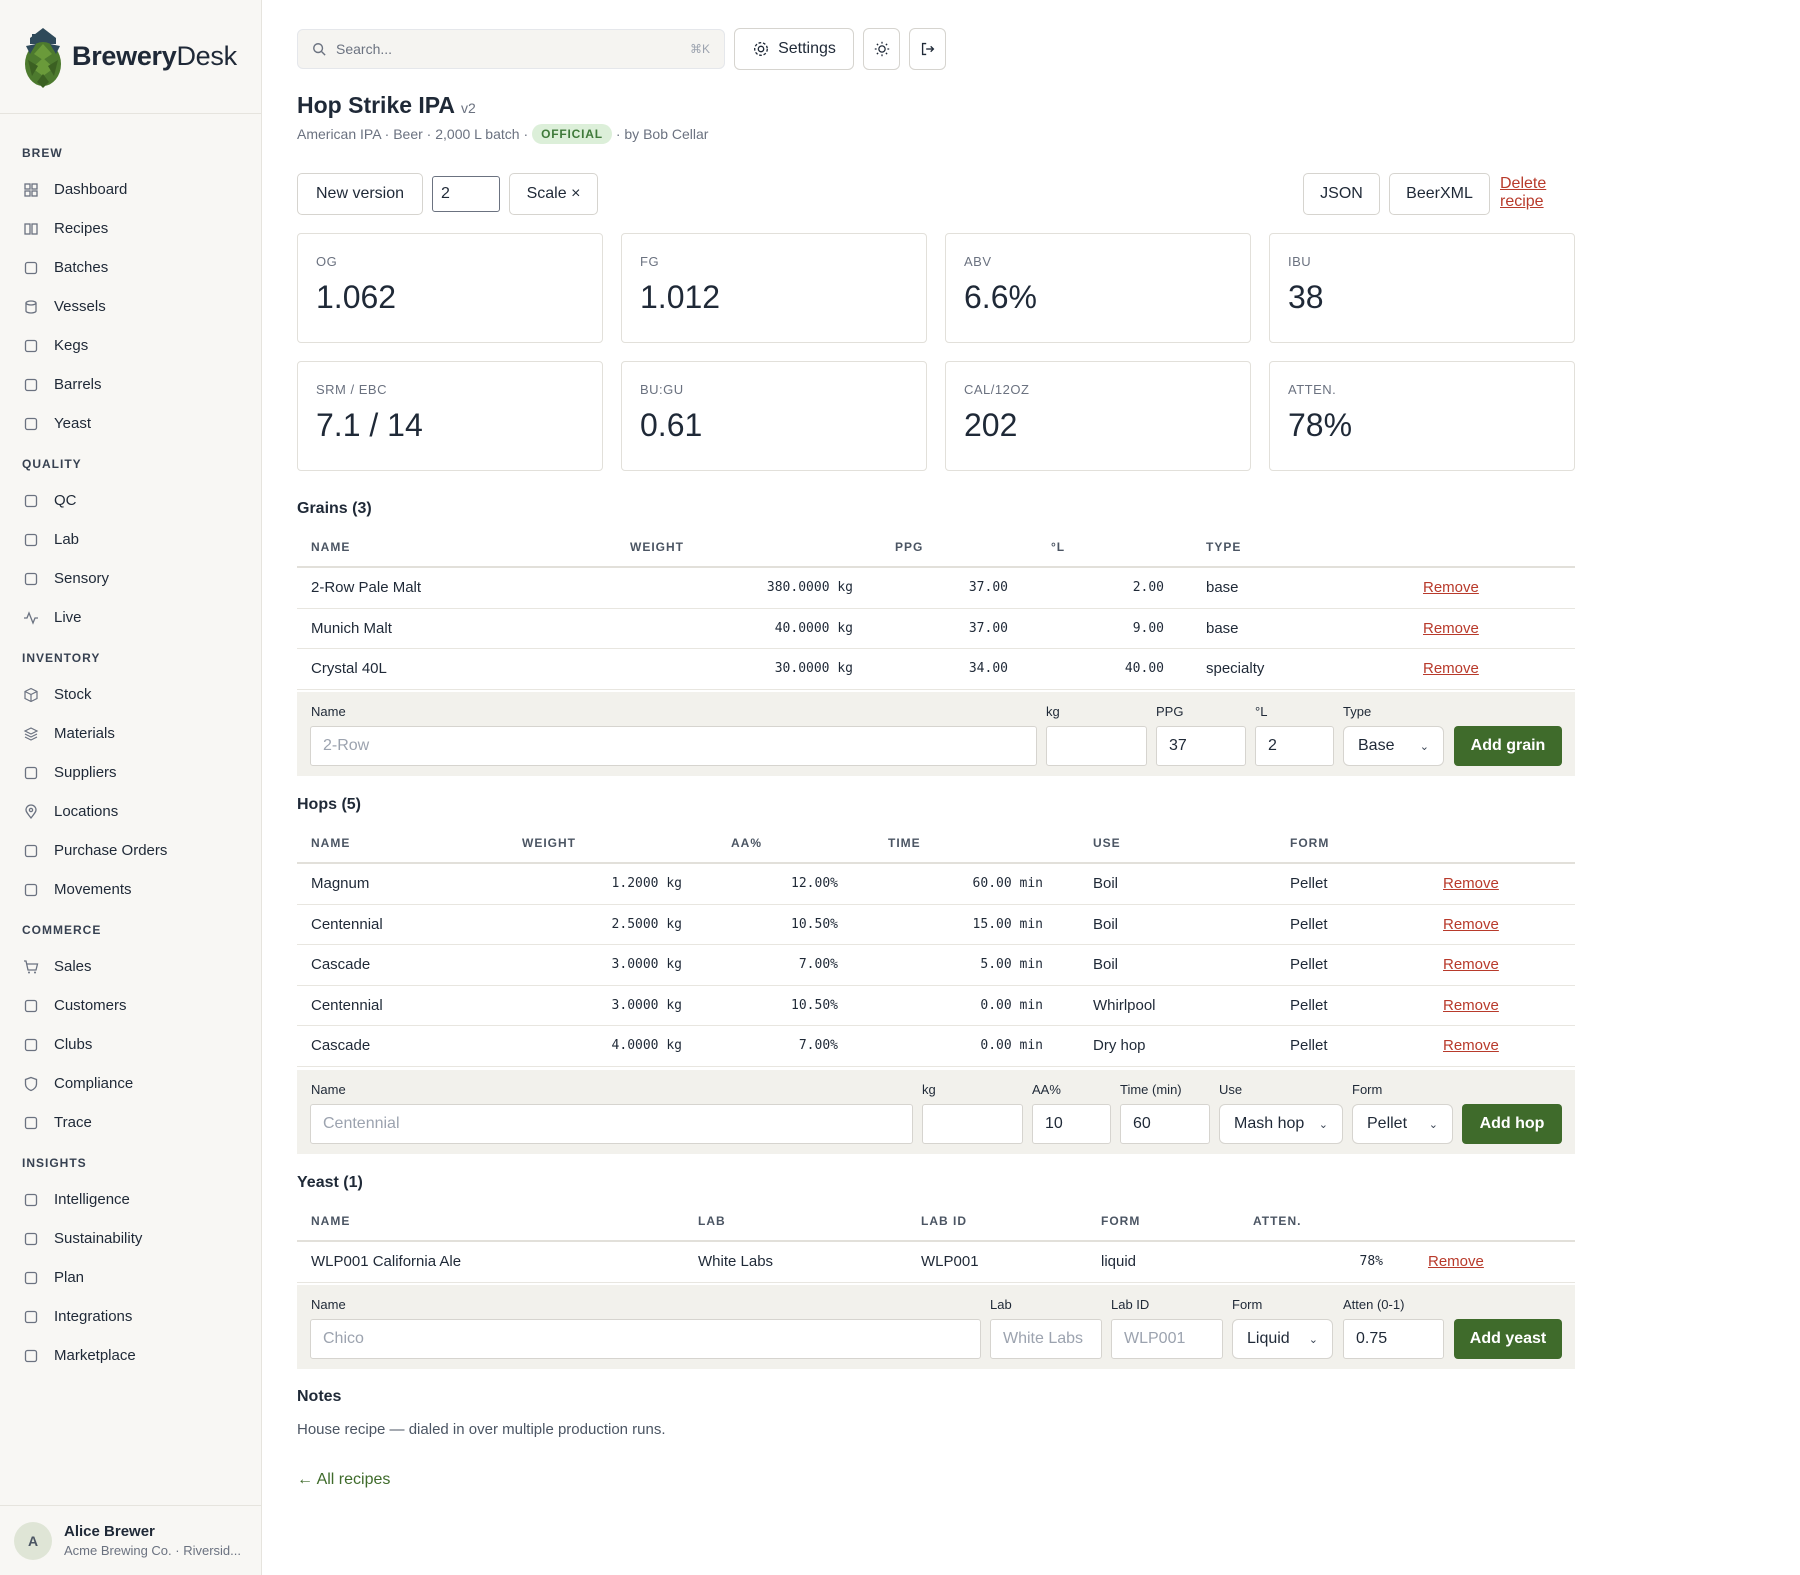  What do you see at coordinates (814, 1005) in the screenshot?
I see `cell-aa: 10.50%` at bounding box center [814, 1005].